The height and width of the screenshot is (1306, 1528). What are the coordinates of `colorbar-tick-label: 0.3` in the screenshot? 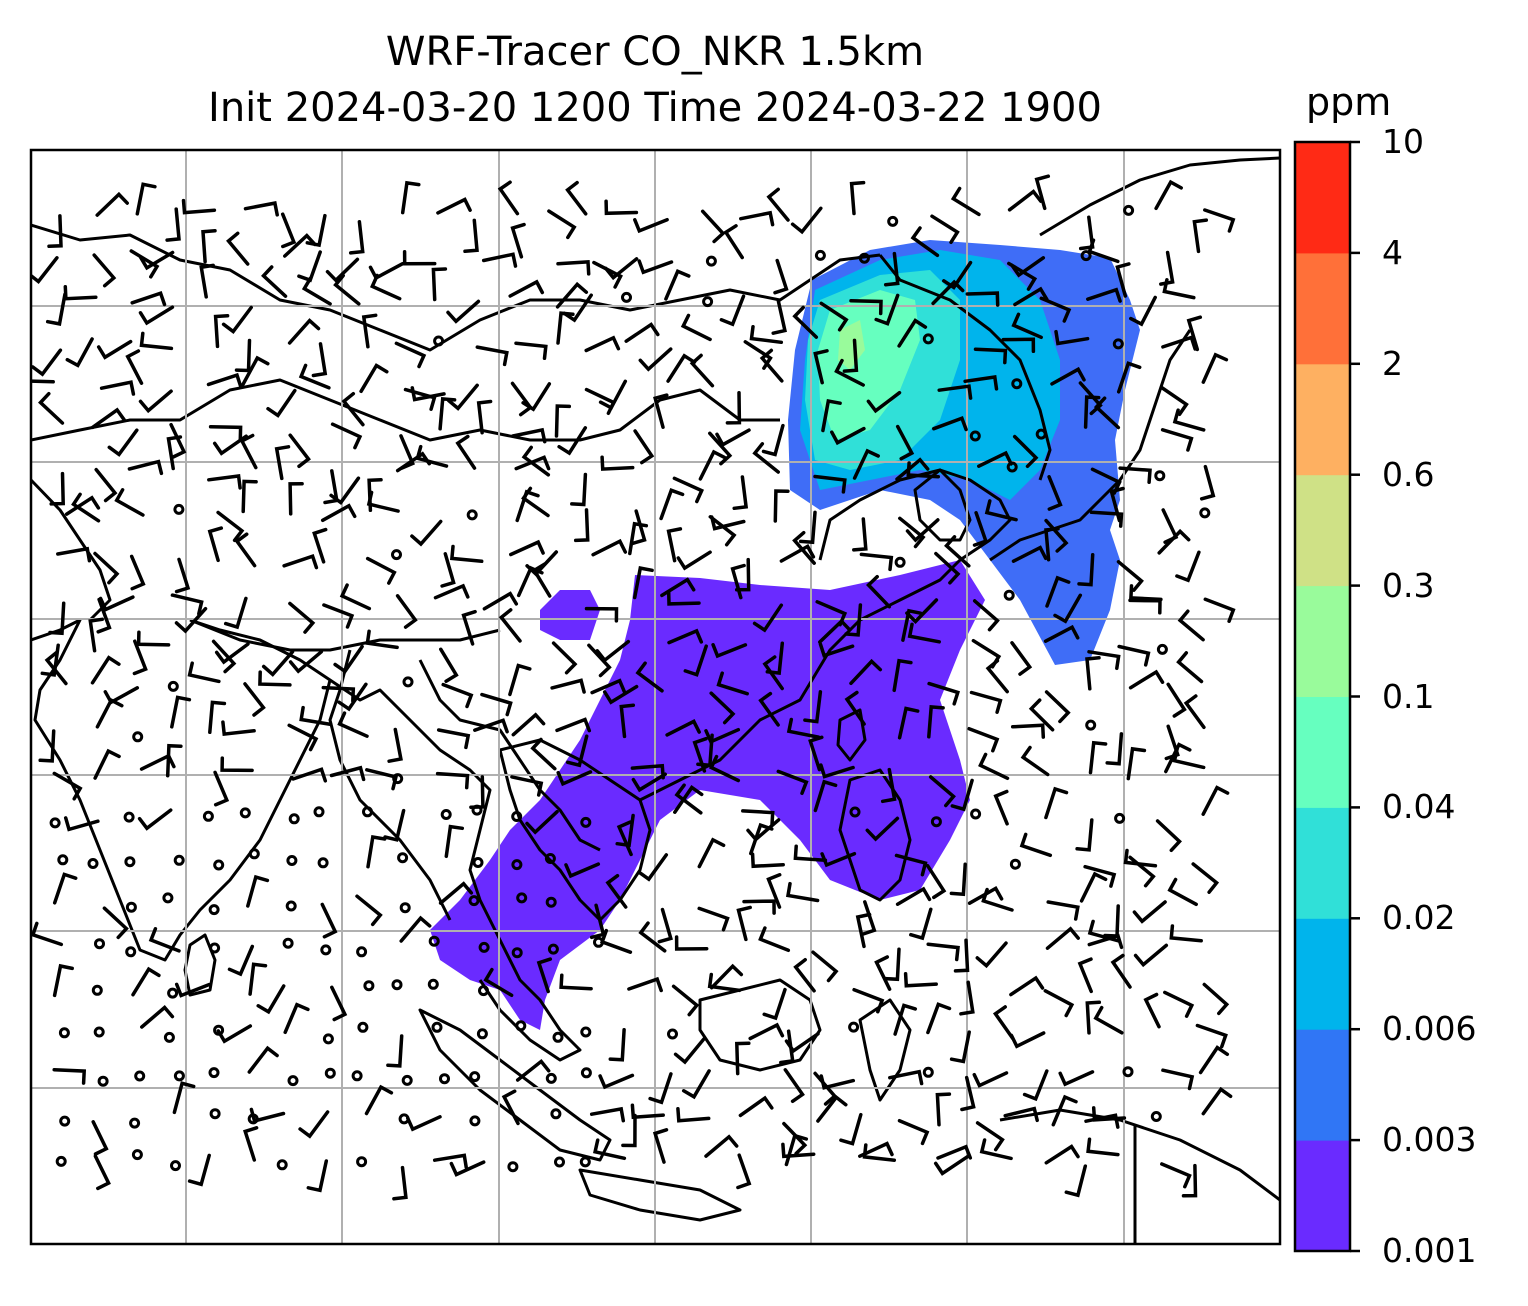 It's located at (1408, 585).